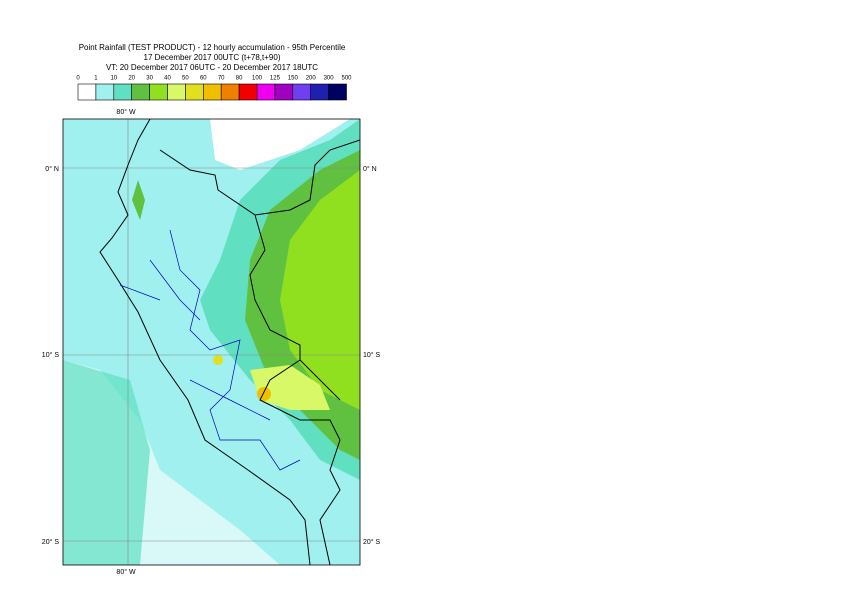 Image resolution: width=842 pixels, height=601 pixels. I want to click on legend-label: 500, so click(346, 79).